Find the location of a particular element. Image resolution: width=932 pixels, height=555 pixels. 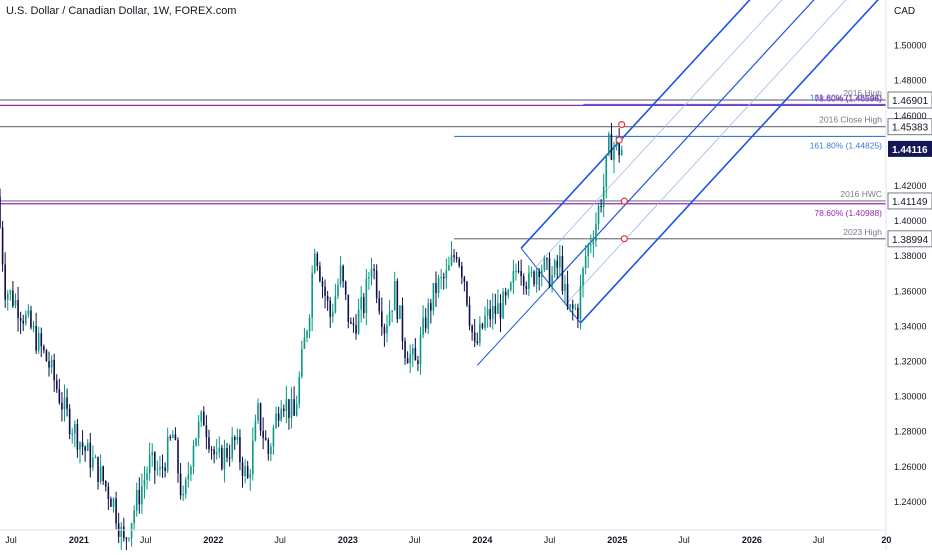

level-price-label: 1.45383 is located at coordinates (910, 128).